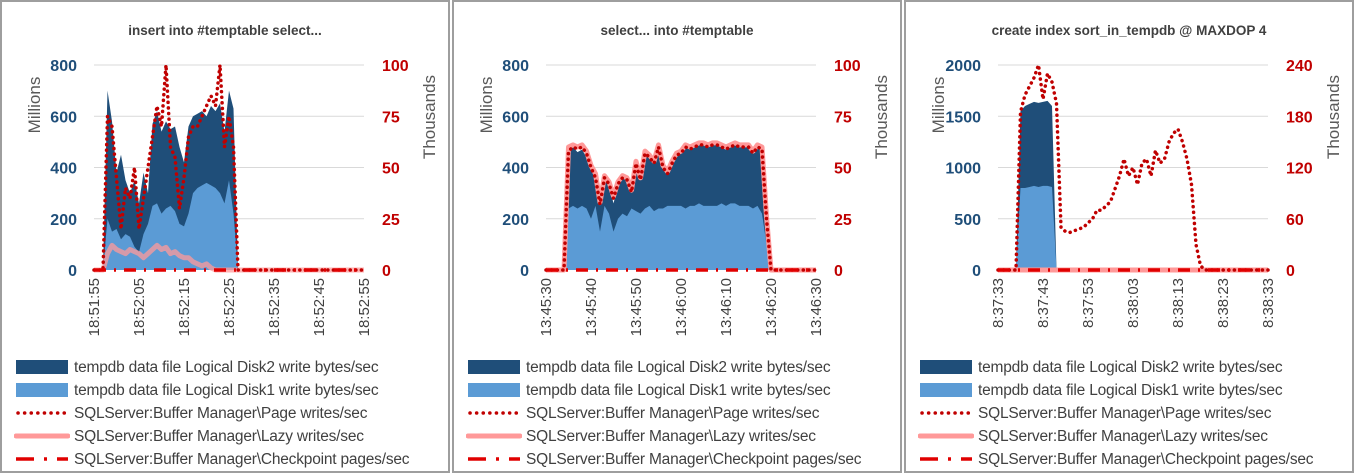 The height and width of the screenshot is (473, 1354). What do you see at coordinates (319, 307) in the screenshot?
I see `x-axis-tick-label: 18:52:45` at bounding box center [319, 307].